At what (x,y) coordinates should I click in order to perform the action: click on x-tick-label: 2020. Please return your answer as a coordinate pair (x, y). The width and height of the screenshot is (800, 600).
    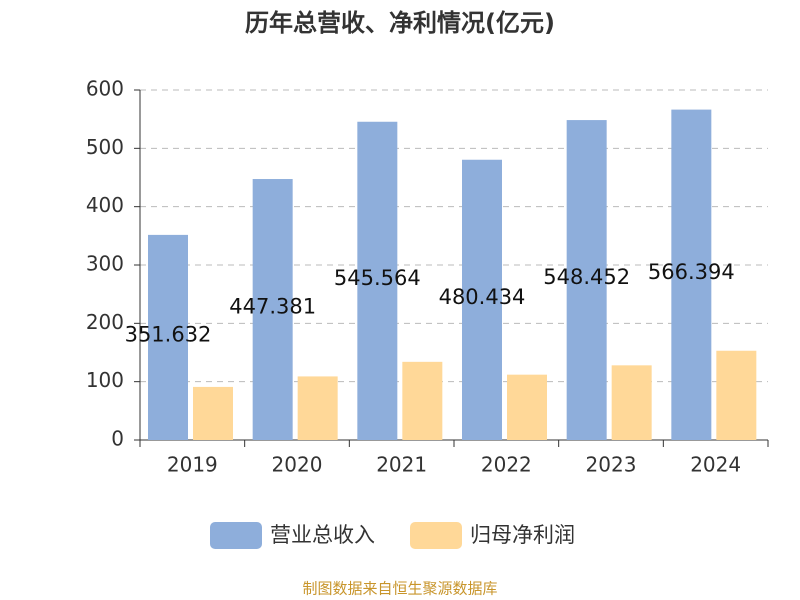
    Looking at the image, I should click on (297, 465).